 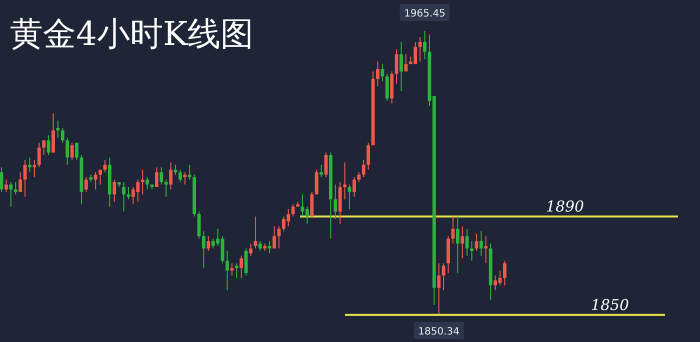 What do you see at coordinates (132, 33) in the screenshot?
I see `chart-title: 黄金4小时K线图` at bounding box center [132, 33].